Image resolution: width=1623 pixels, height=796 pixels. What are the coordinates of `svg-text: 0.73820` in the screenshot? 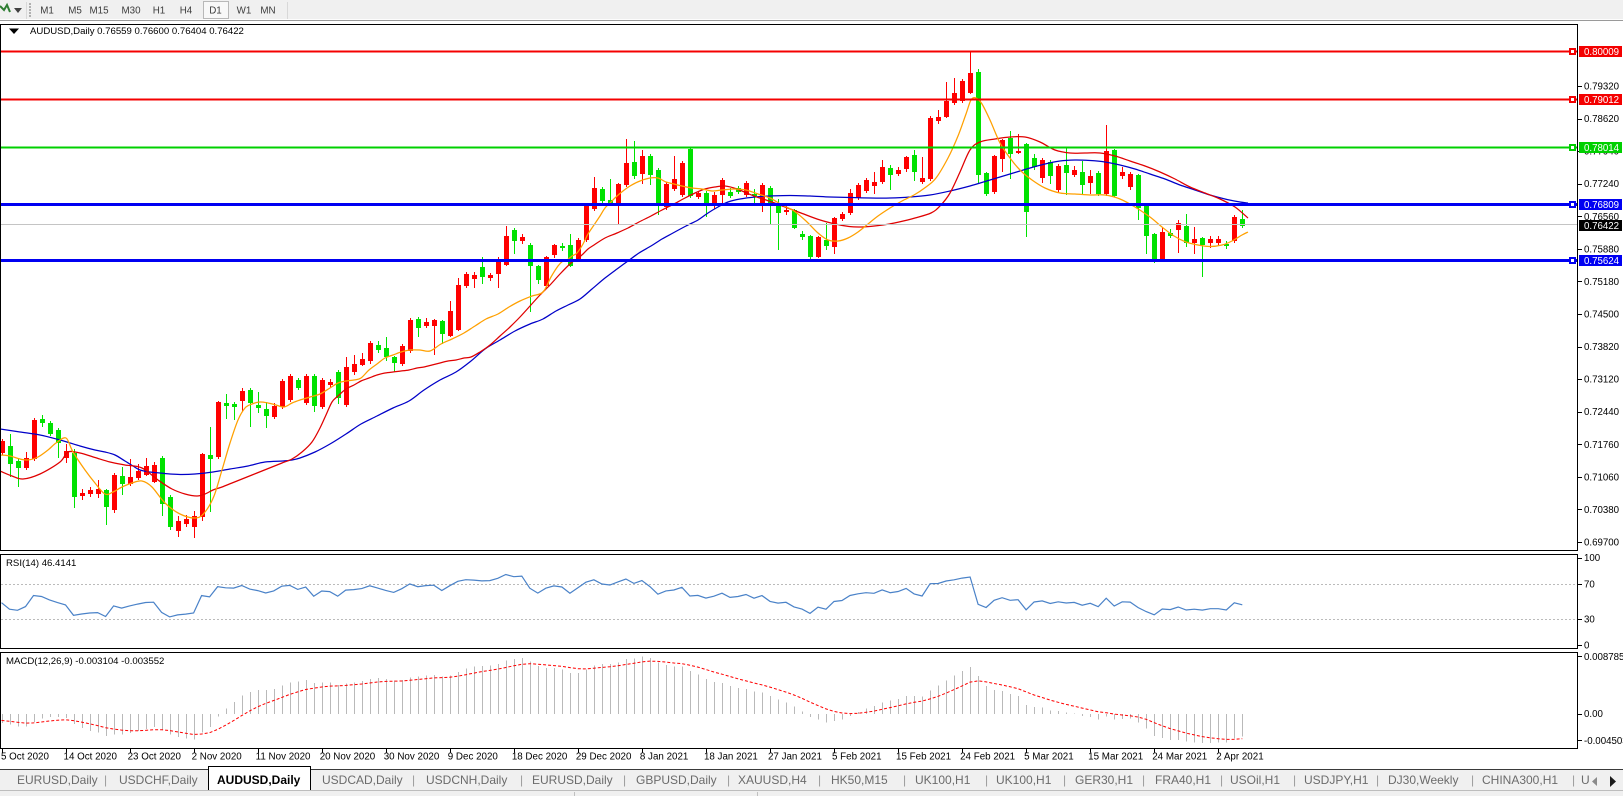 It's located at (1602, 347).